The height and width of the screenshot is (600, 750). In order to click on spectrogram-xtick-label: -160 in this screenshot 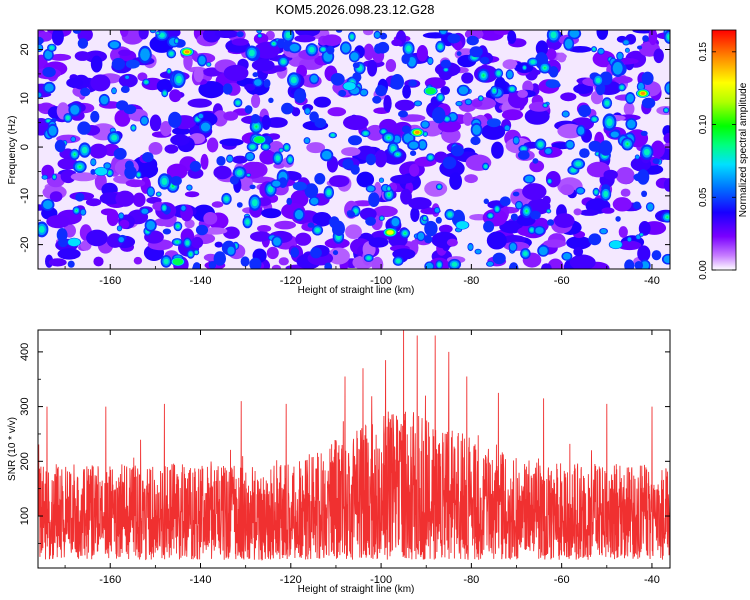, I will do `click(110, 281)`.